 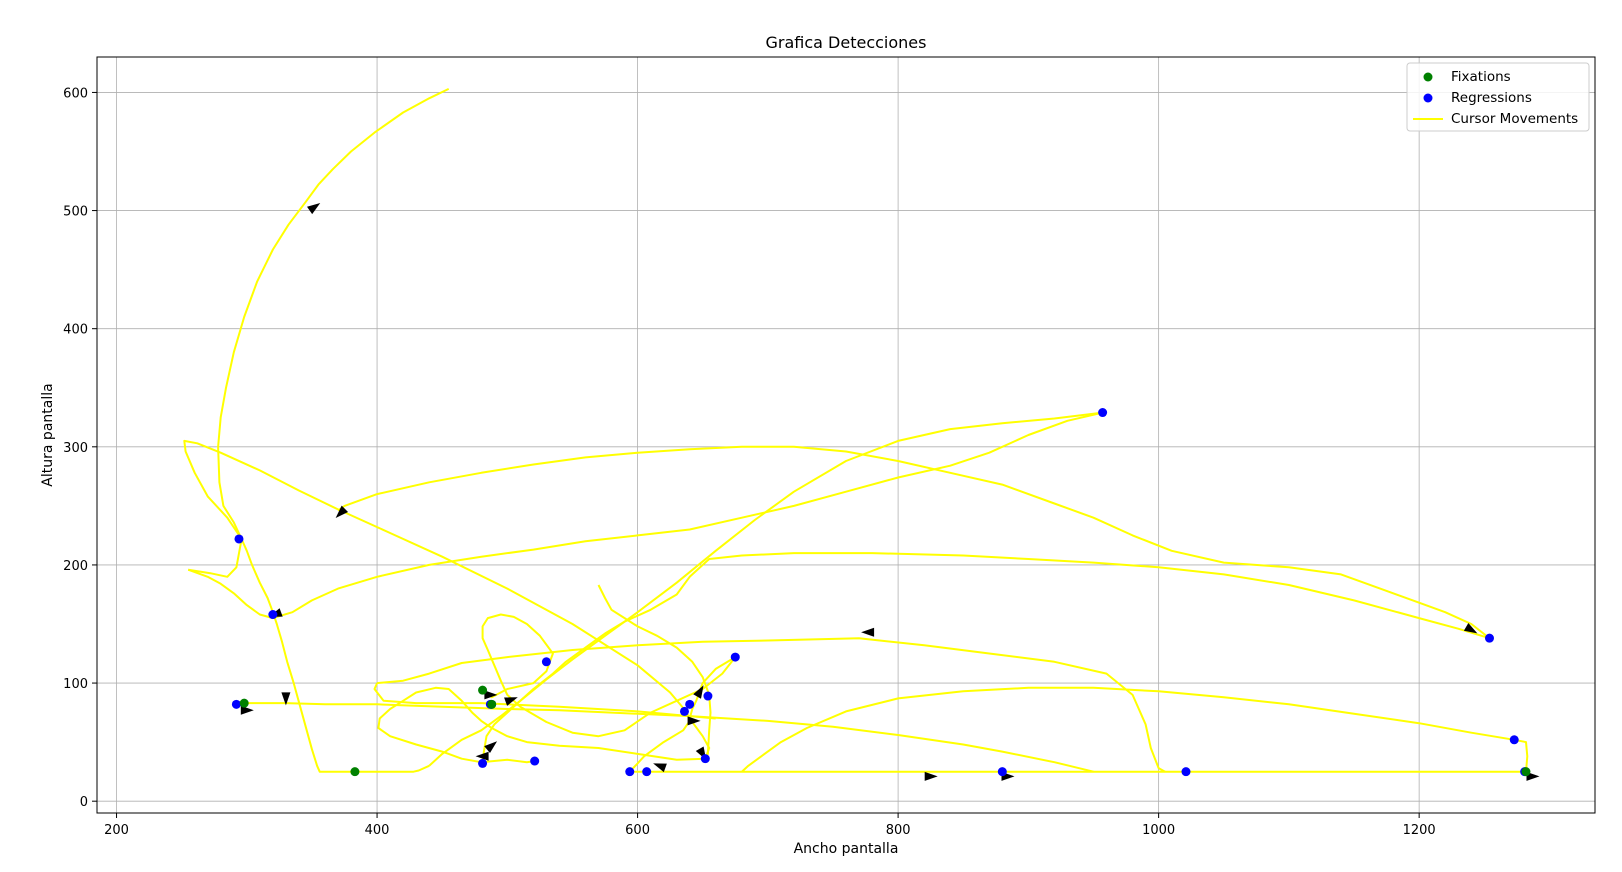 I want to click on chart-title: Grafica Detecciones, so click(x=846, y=42).